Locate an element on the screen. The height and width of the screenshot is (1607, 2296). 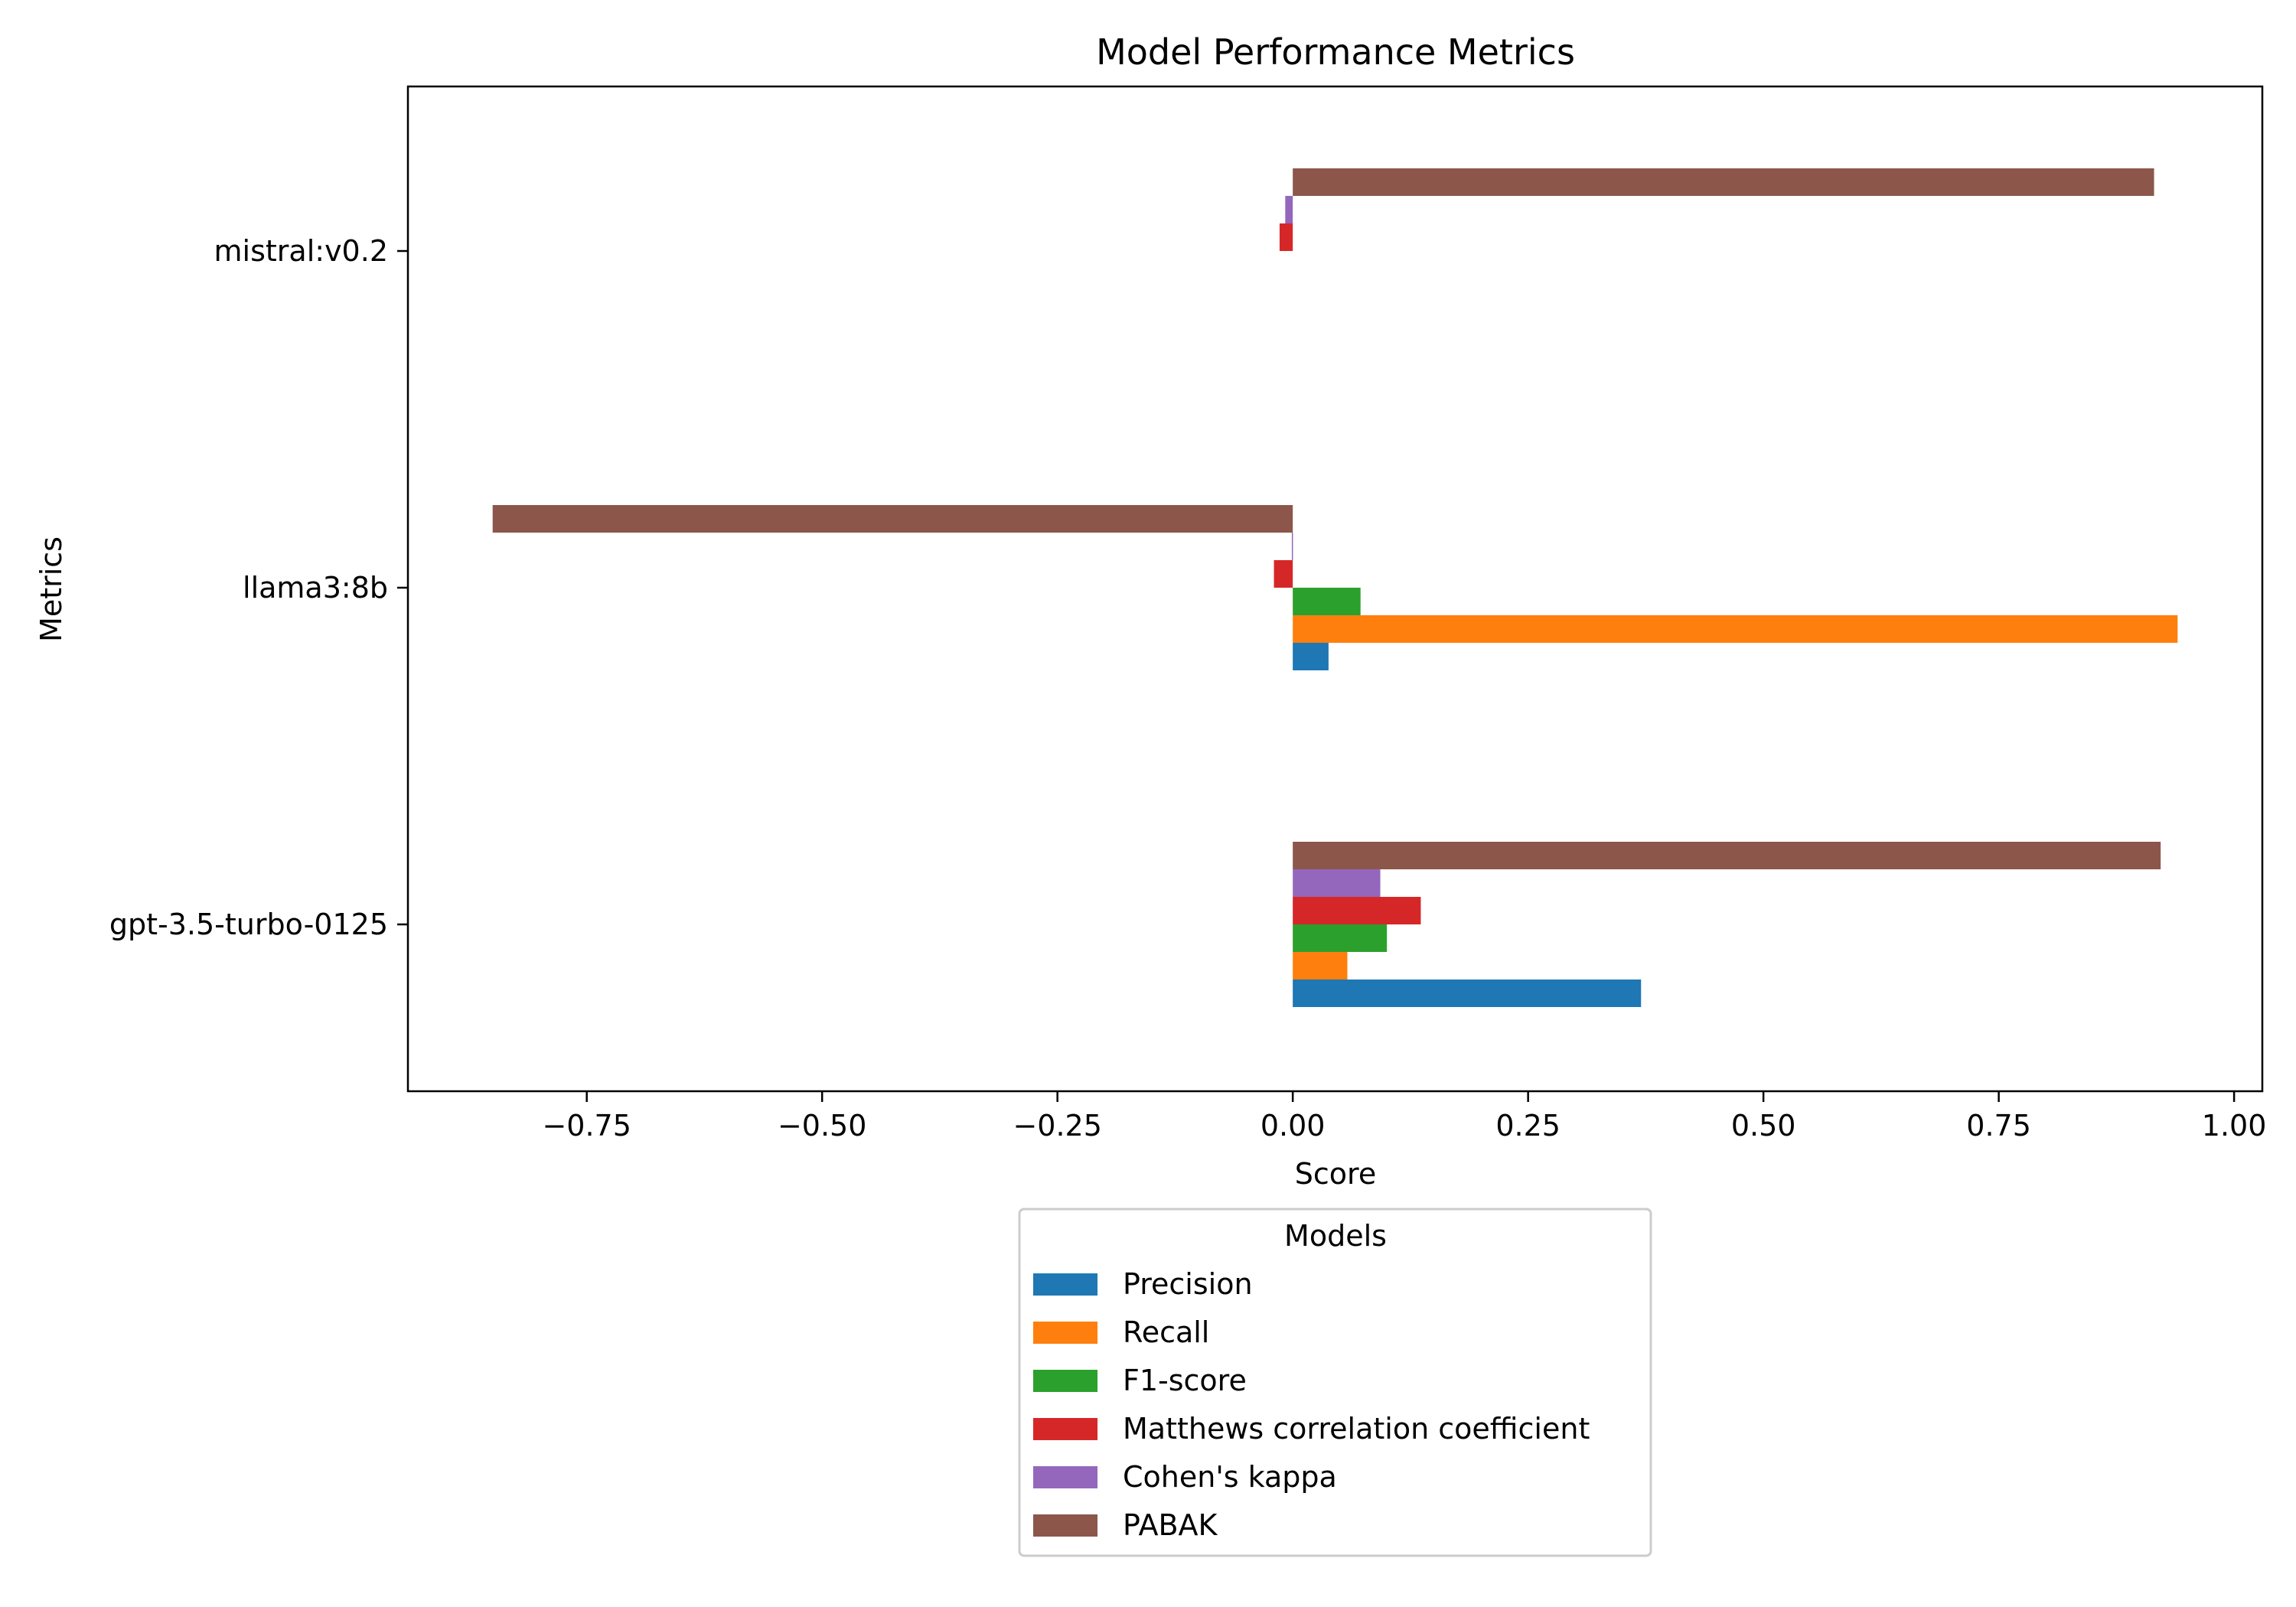
x-tick-label: 0.75 is located at coordinates (1998, 1126).